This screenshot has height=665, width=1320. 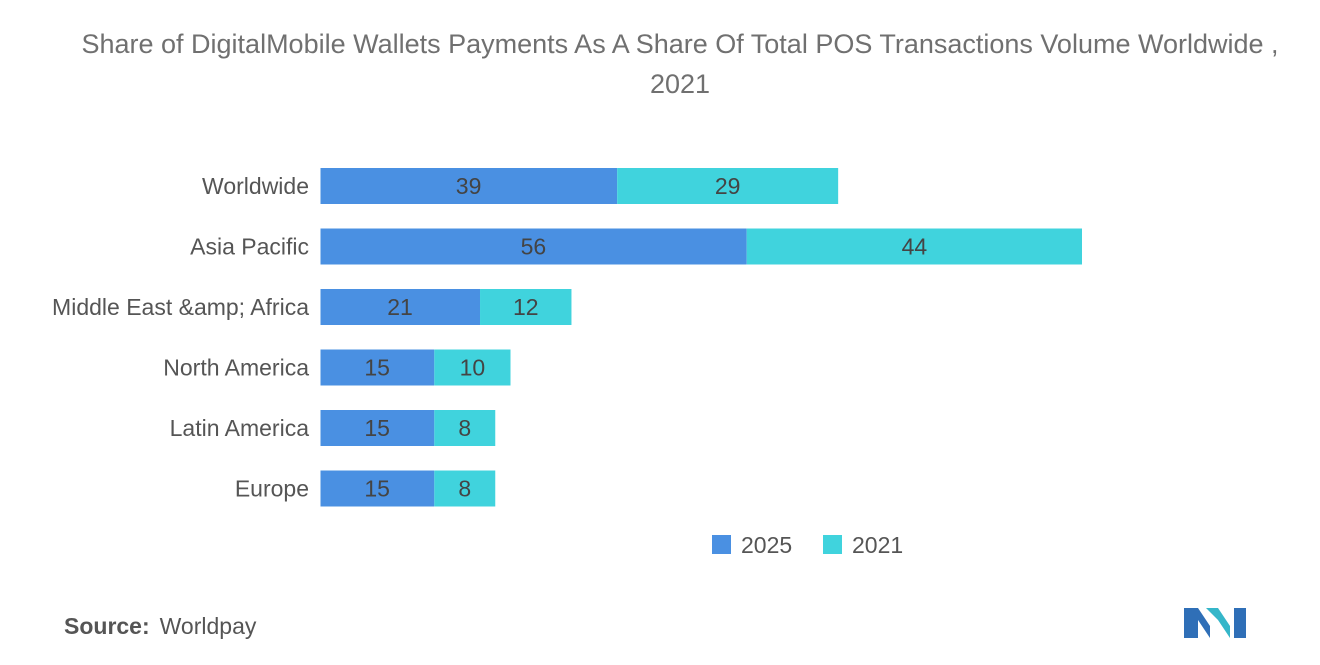 I want to click on legend-swatch-2021, so click(x=832, y=544).